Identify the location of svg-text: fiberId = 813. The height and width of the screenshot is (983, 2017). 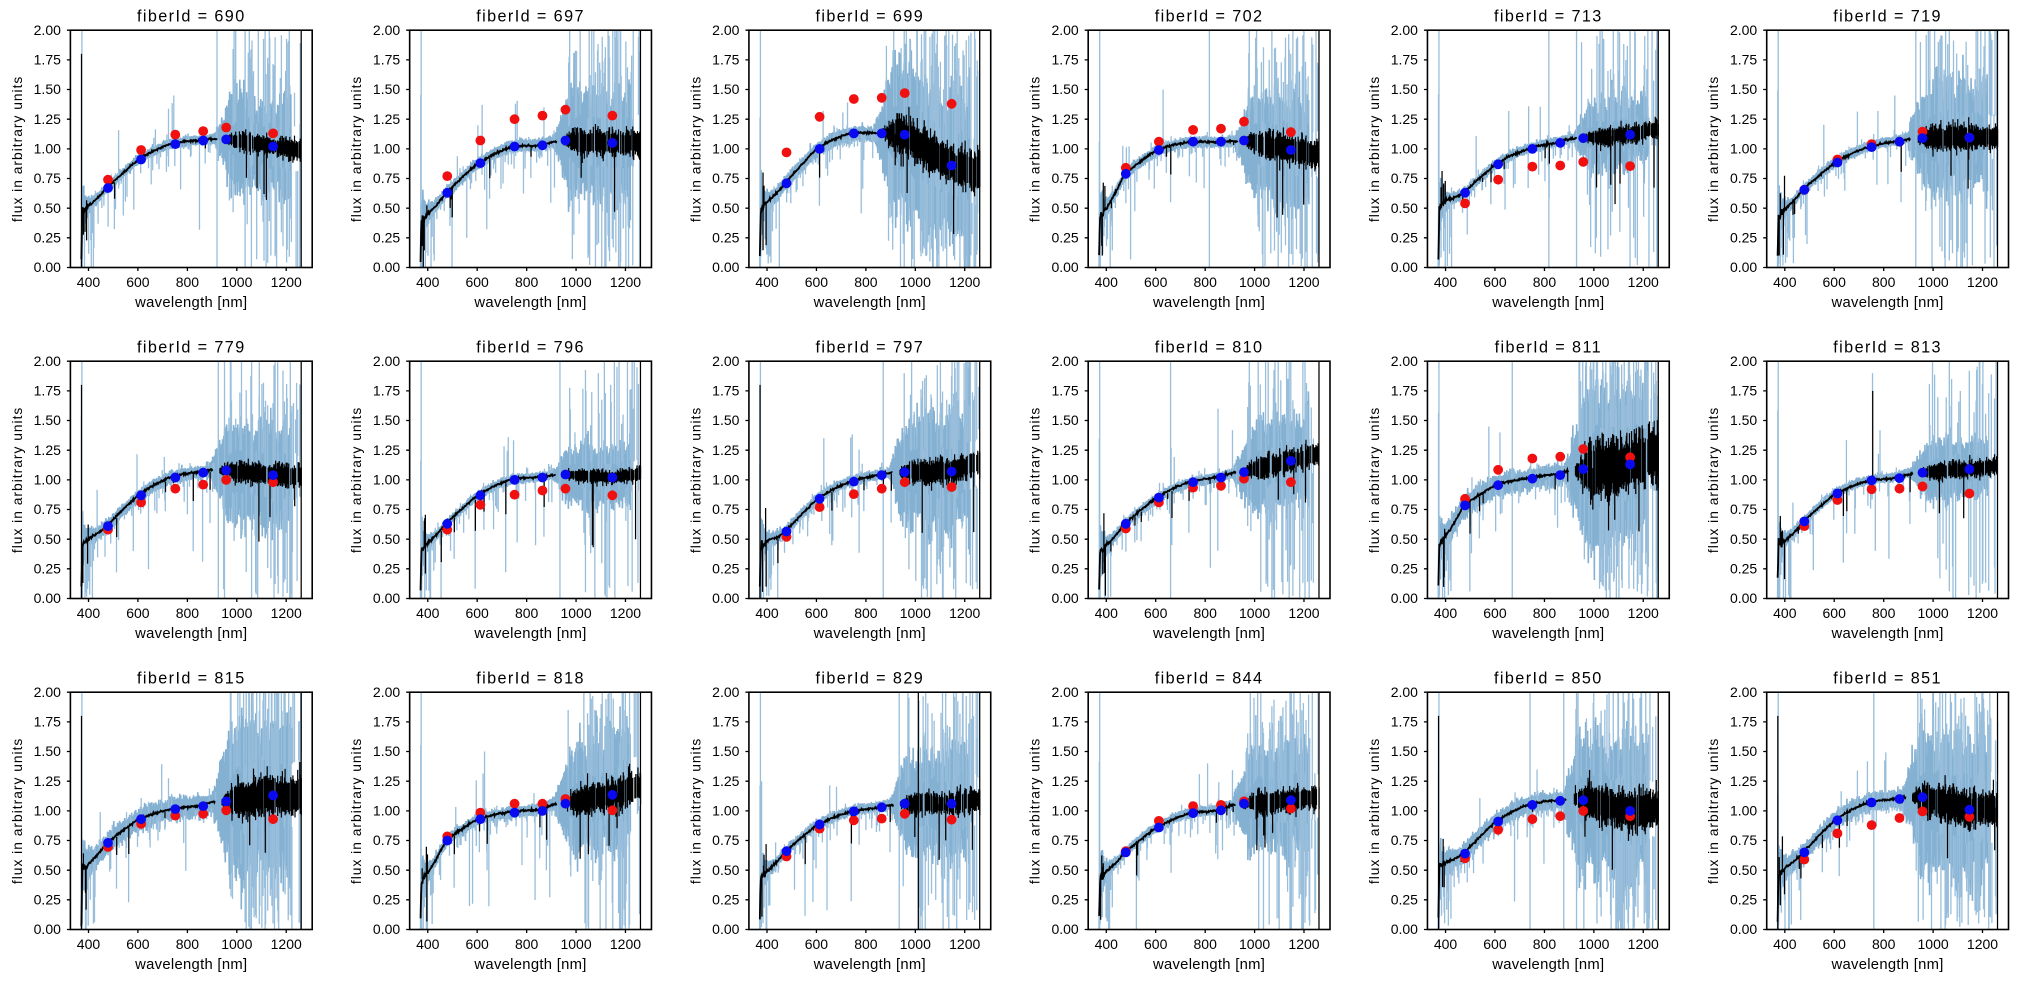
(1887, 348).